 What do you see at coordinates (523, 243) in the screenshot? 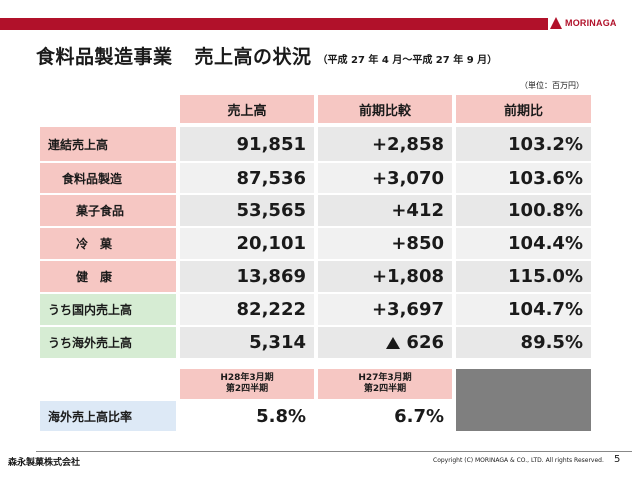
I see `cell-ratio: 104.4%` at bounding box center [523, 243].